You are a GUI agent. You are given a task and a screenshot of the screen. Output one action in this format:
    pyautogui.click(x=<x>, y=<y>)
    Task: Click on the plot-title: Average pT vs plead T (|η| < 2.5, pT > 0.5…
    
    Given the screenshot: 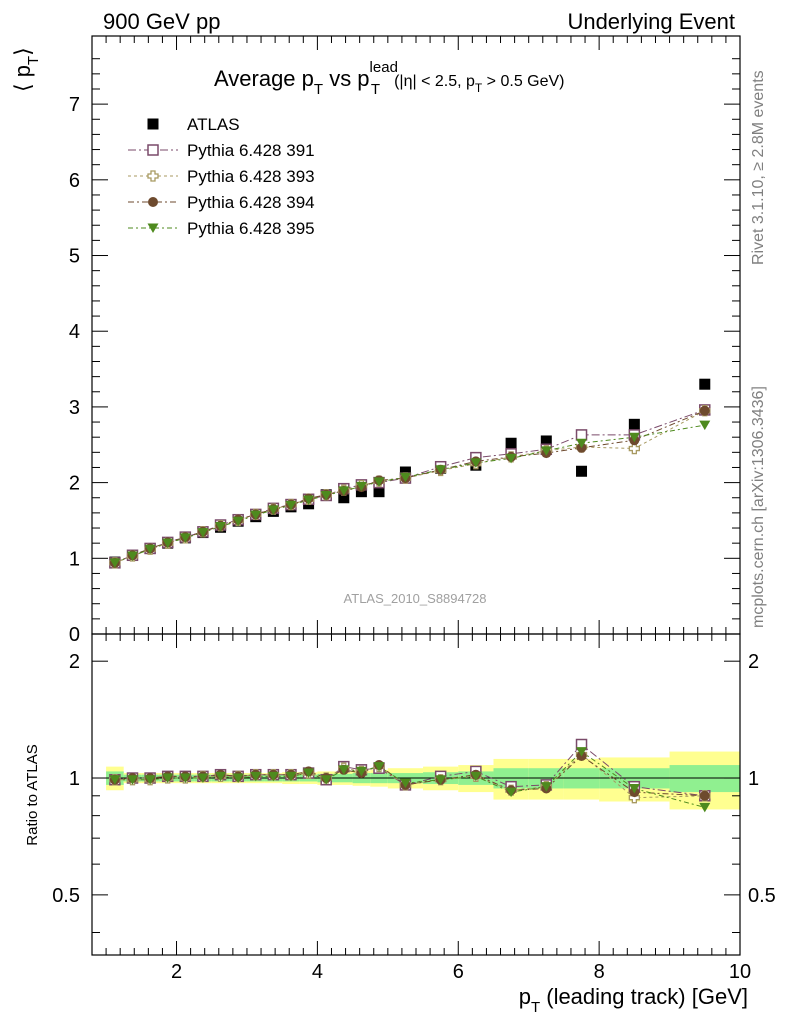 What is the action you would take?
    pyautogui.click(x=389, y=78)
    